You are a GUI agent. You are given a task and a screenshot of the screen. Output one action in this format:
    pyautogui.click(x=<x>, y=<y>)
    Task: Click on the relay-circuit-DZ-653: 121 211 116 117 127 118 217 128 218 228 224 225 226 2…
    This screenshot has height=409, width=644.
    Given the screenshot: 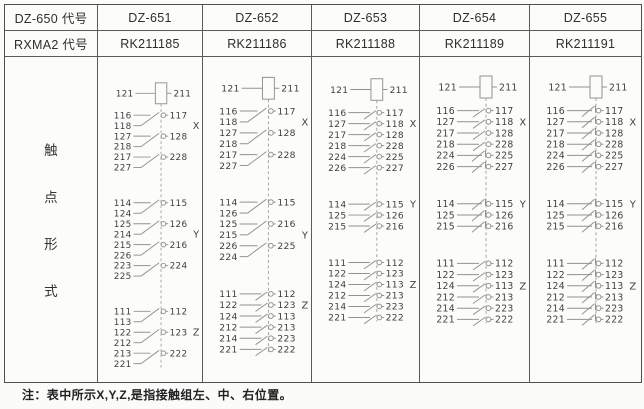 What is the action you would take?
    pyautogui.click(x=372, y=201)
    